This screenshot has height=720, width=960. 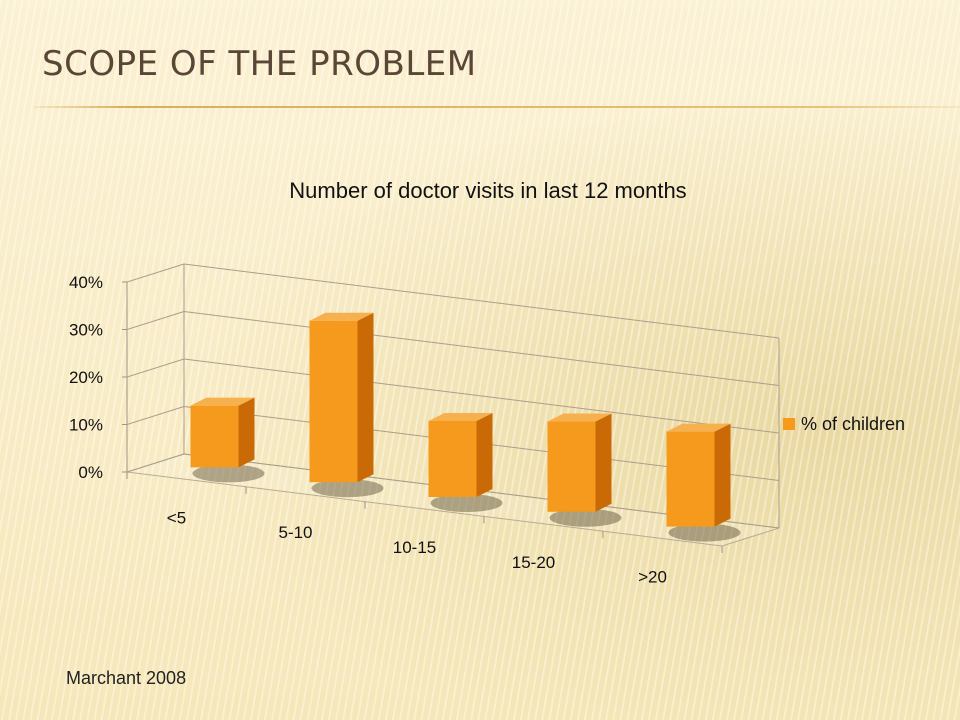 What do you see at coordinates (652, 577) in the screenshot?
I see `x-tick-label: >20` at bounding box center [652, 577].